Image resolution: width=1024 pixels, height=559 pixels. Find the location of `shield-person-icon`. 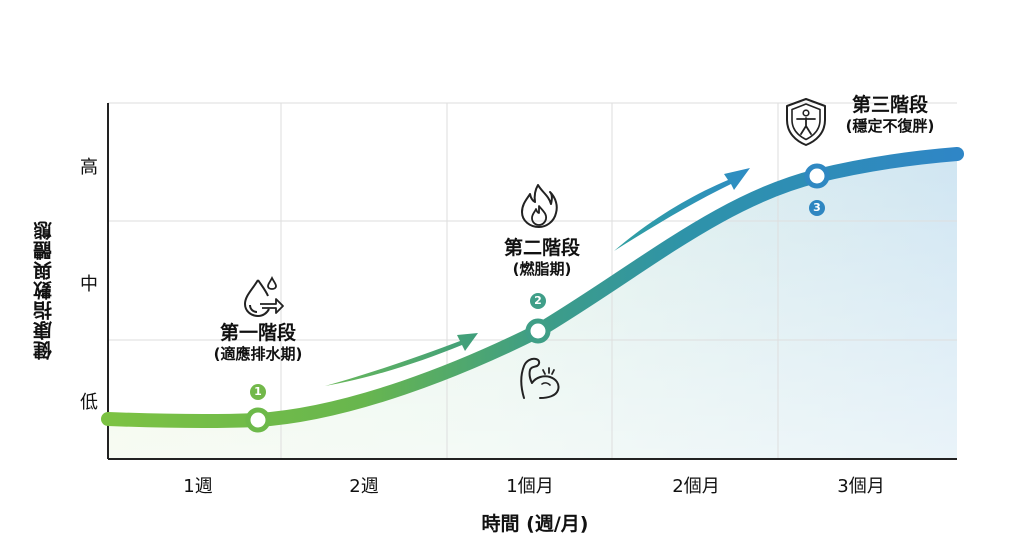

shield-person-icon is located at coordinates (806, 122).